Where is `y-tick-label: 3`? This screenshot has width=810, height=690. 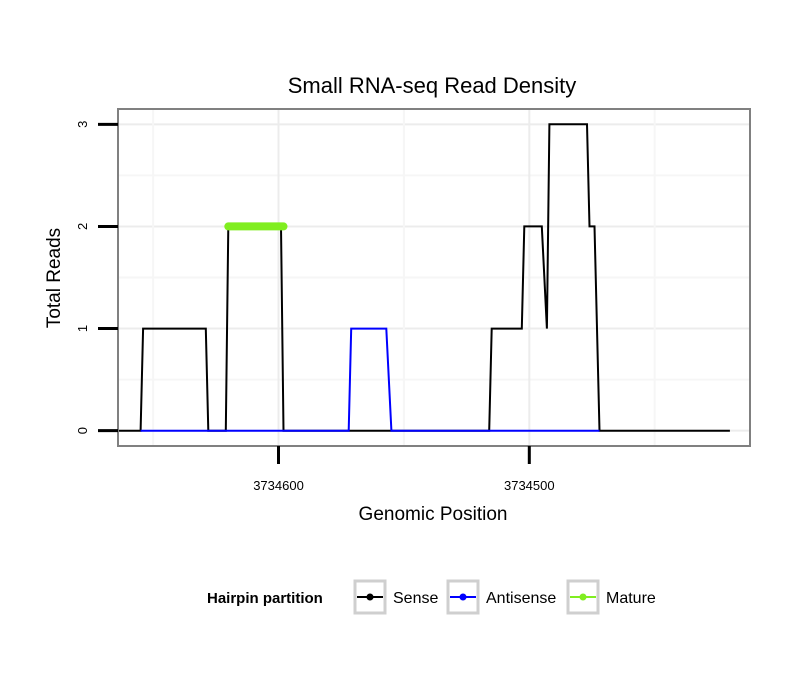
y-tick-label: 3 is located at coordinates (82, 124).